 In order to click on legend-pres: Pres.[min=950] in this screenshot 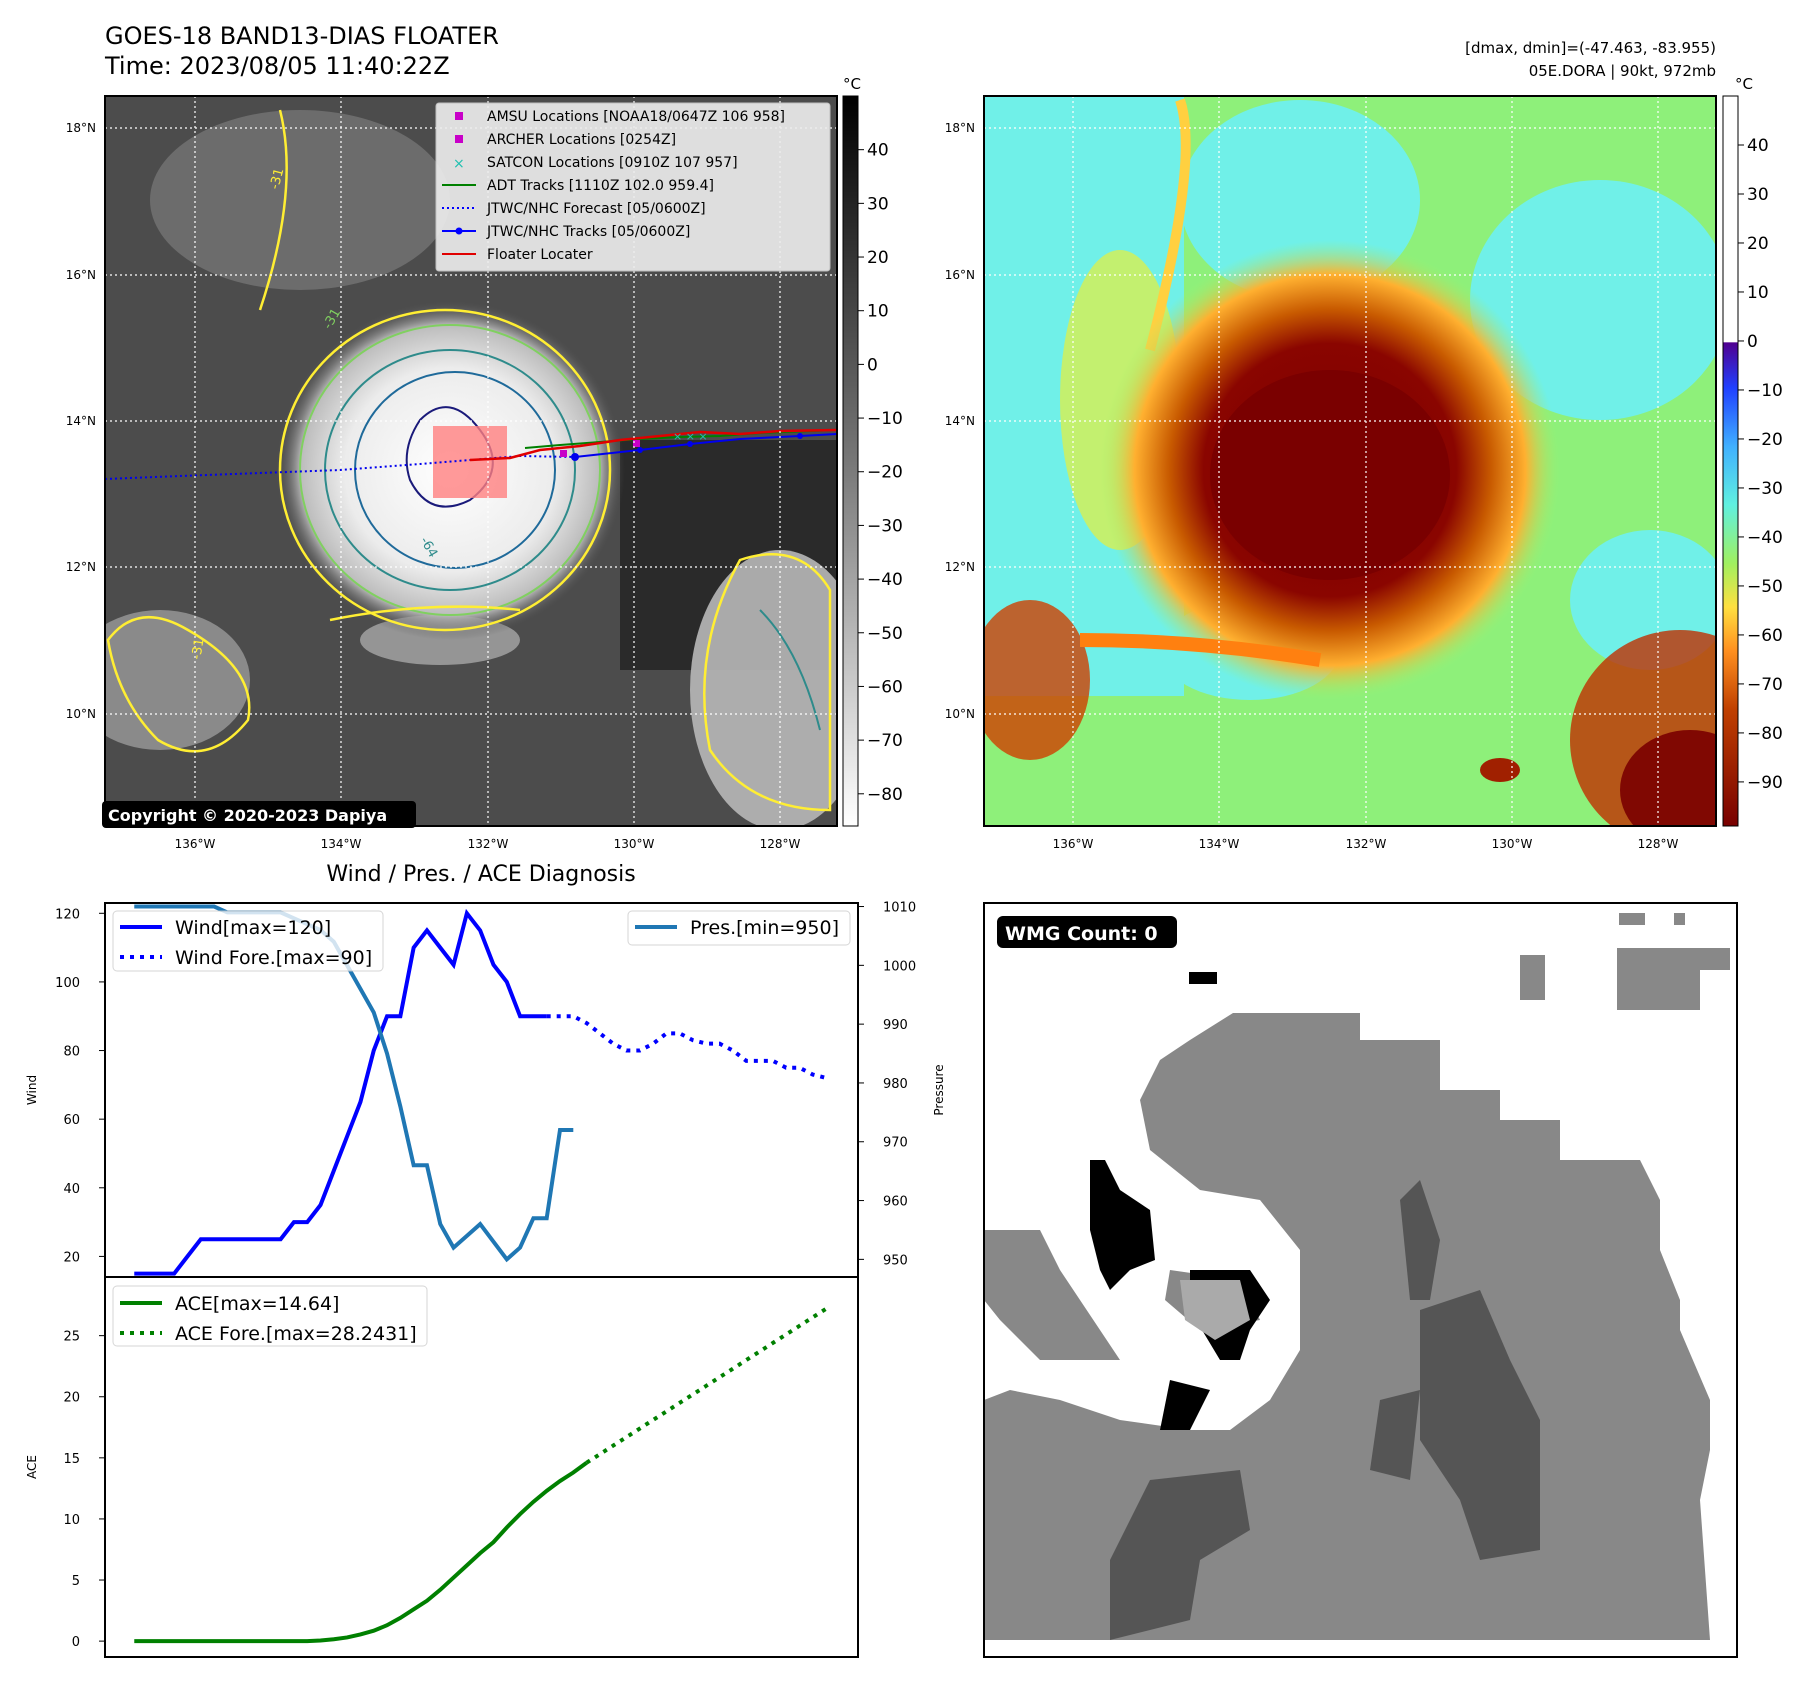, I will do `click(764, 928)`.